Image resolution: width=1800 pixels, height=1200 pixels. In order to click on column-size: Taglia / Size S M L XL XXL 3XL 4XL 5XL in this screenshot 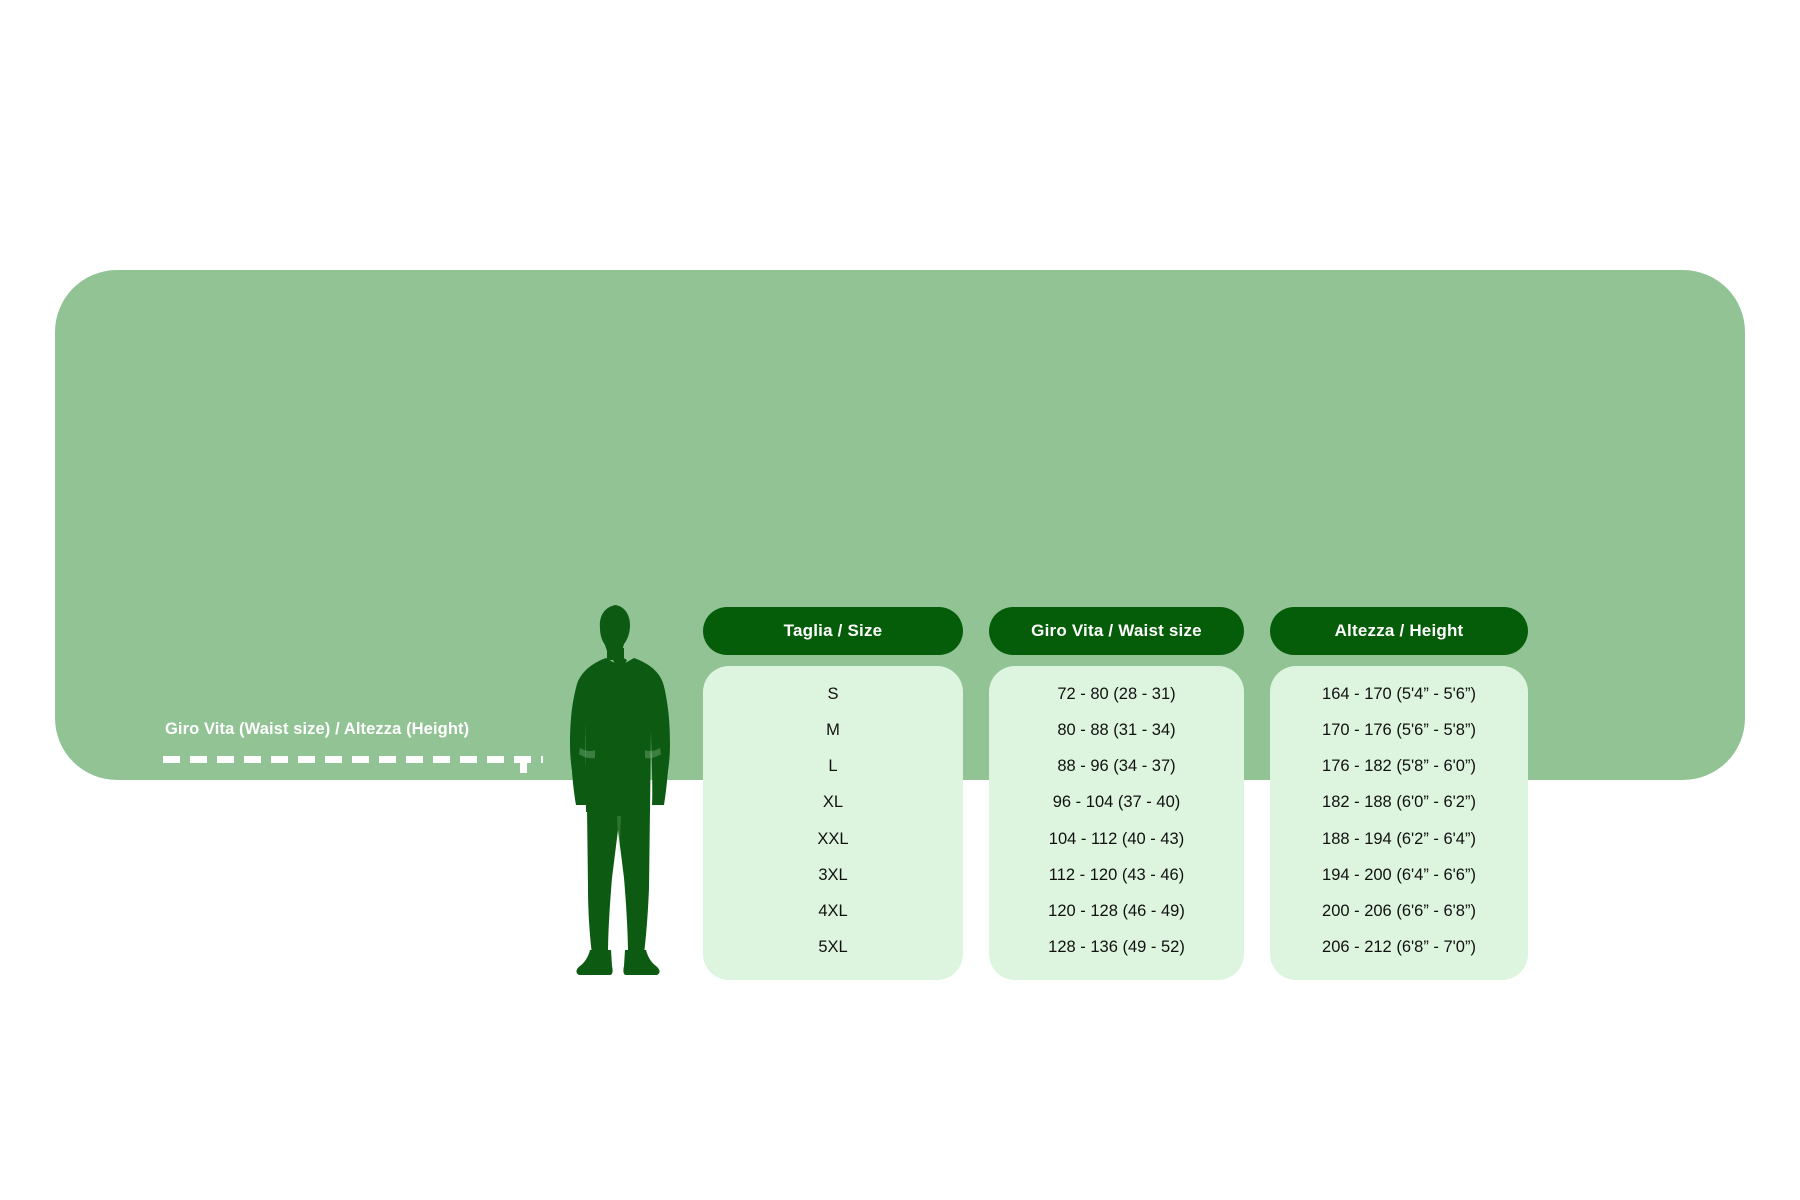, I will do `click(833, 793)`.